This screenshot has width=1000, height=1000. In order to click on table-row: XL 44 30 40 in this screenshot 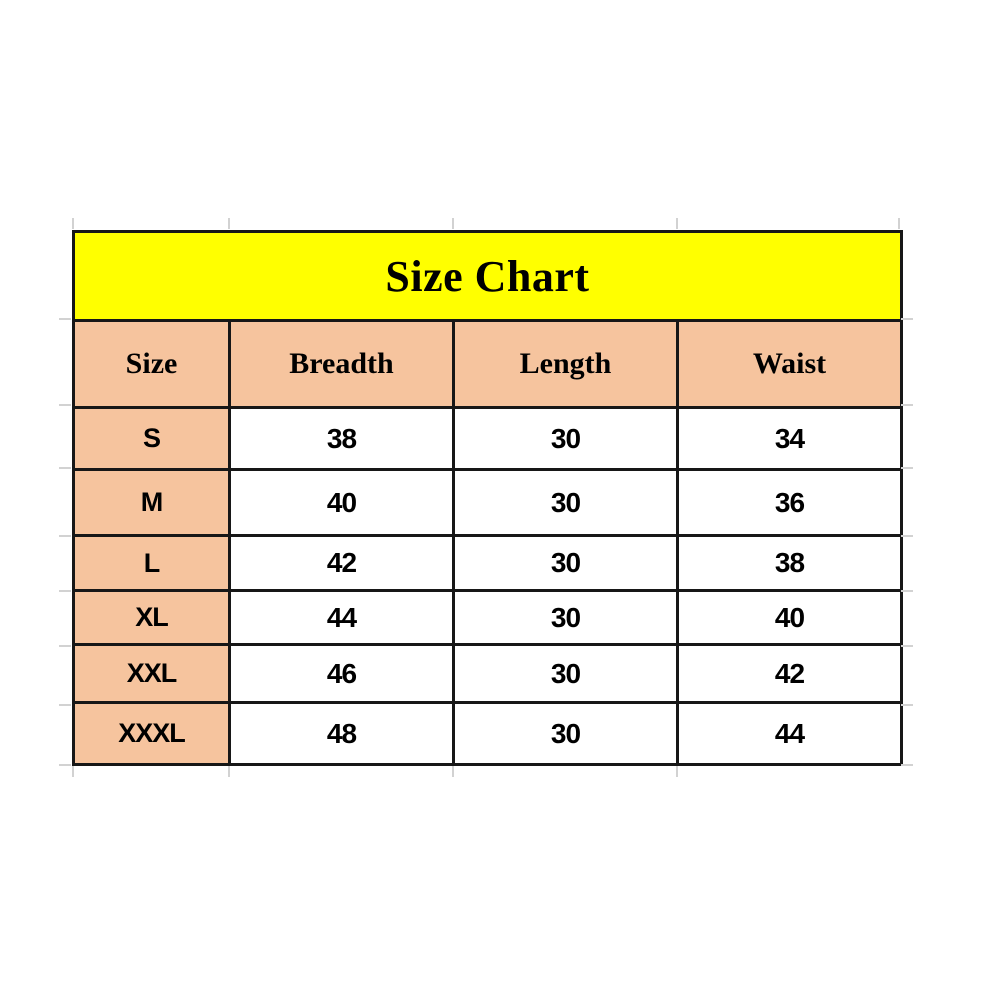, I will do `click(487, 617)`.